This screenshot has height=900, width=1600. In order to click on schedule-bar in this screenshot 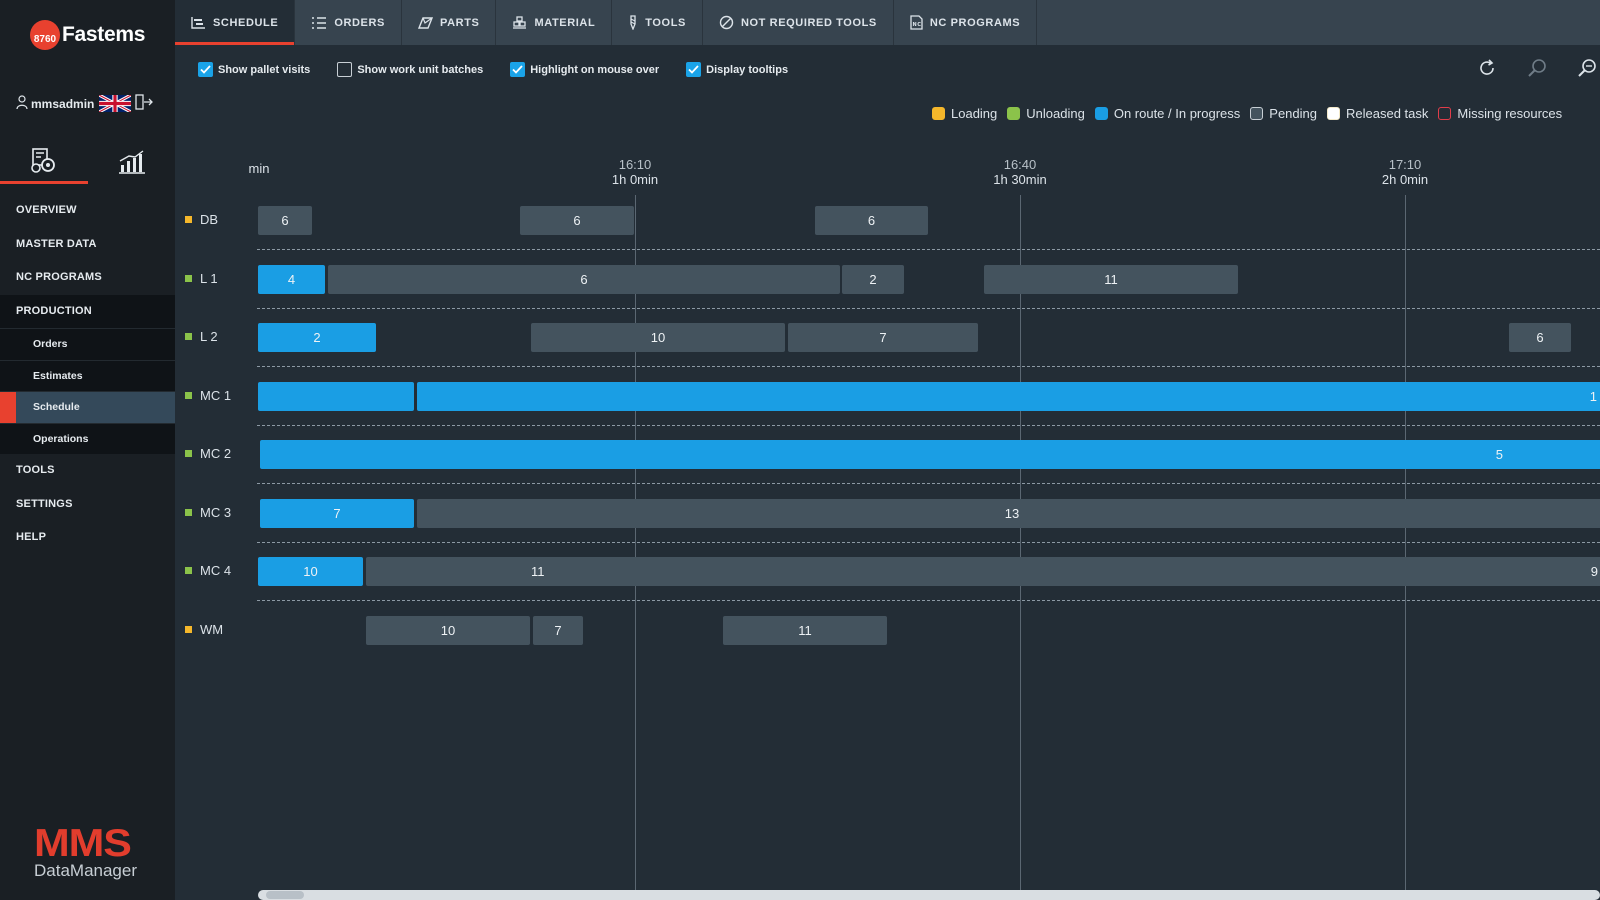, I will do `click(336, 396)`.